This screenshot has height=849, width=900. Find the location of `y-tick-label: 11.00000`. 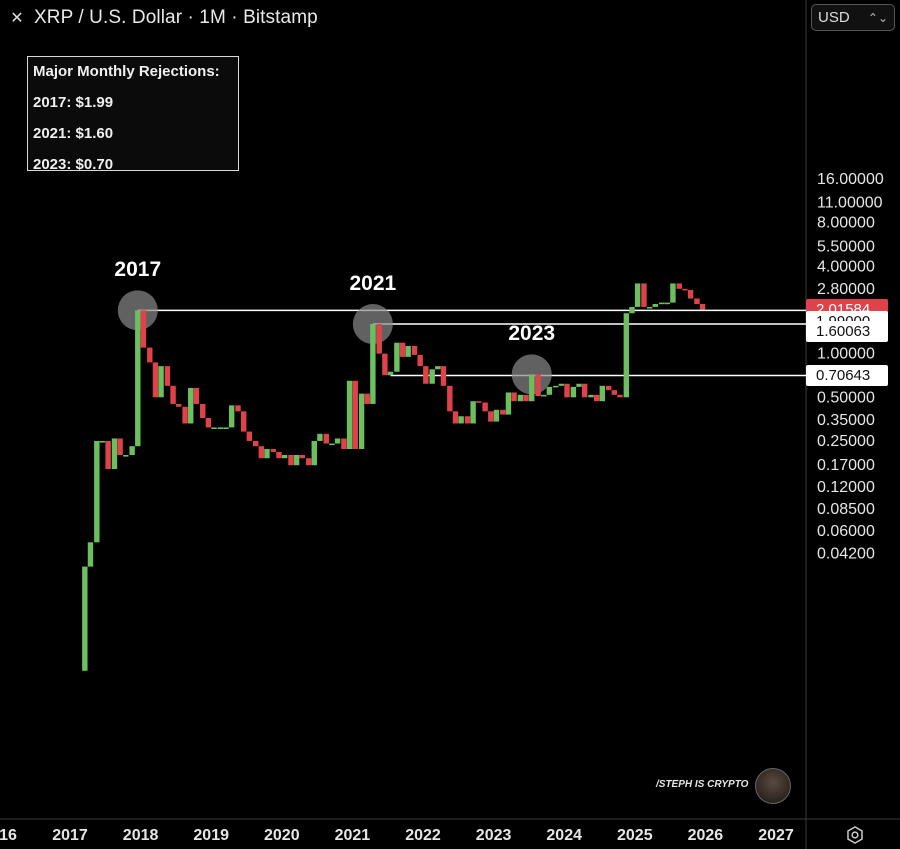

y-tick-label: 11.00000 is located at coordinates (850, 203).